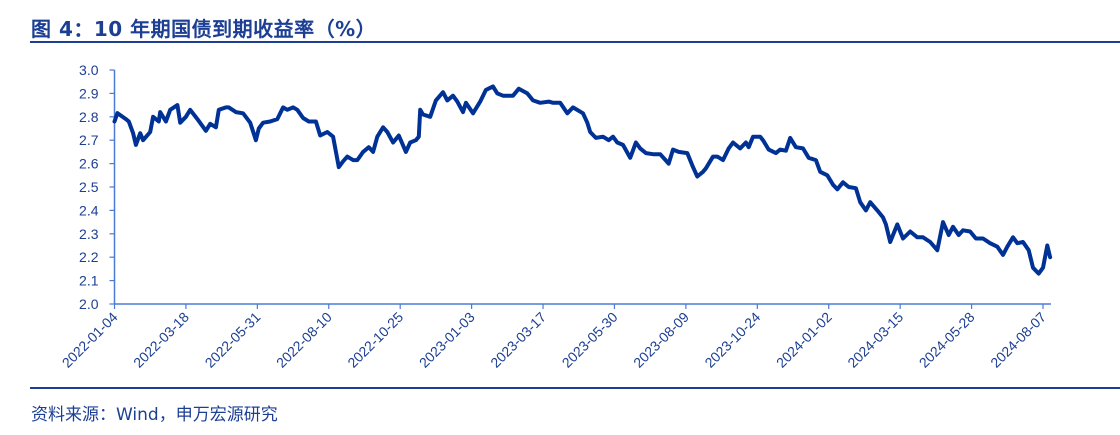  I want to click on y-tick-label: 2.9, so click(89, 93).